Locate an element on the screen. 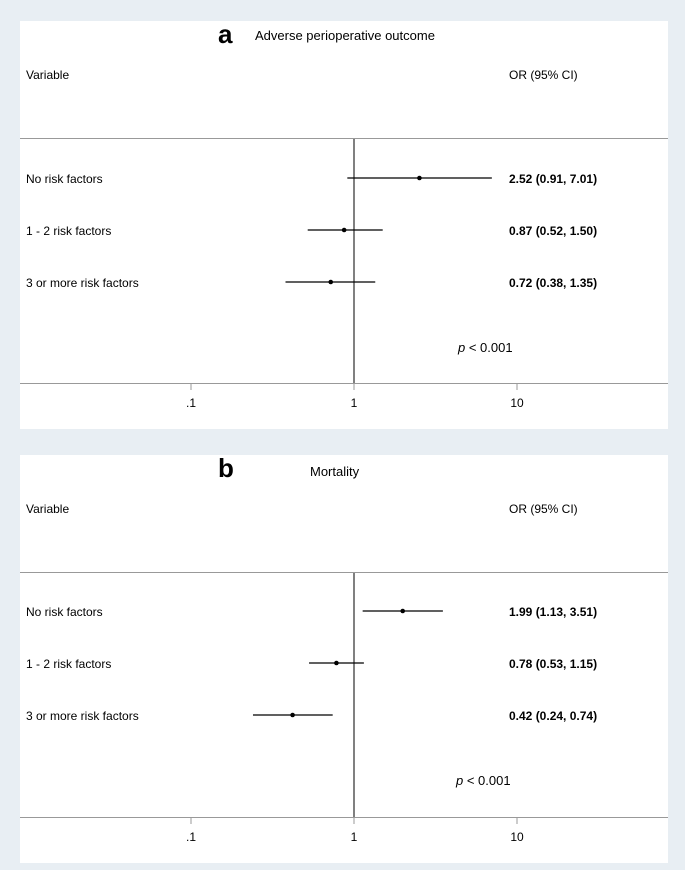 This screenshot has height=870, width=685. row-or-text: 0.87 (0.52, 1.50) is located at coordinates (553, 231).